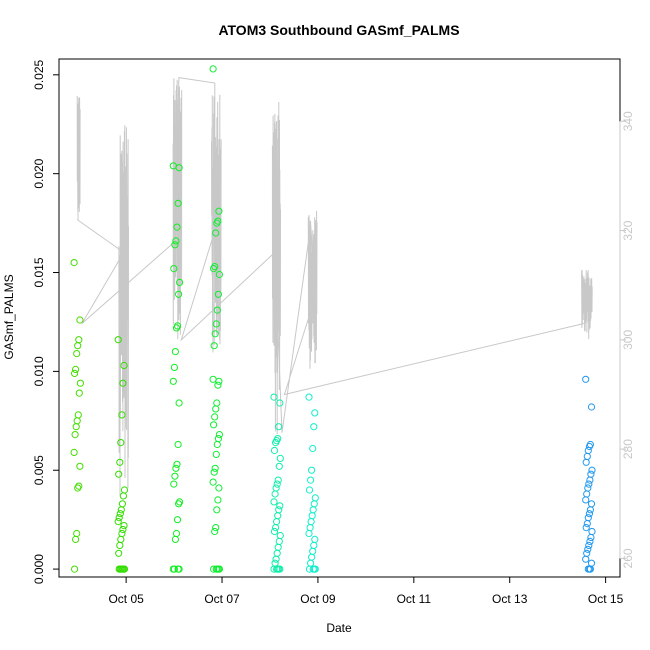 The width and height of the screenshot is (650, 650). I want to click on y-axis-label: GASmf_PALMS, so click(9, 316).